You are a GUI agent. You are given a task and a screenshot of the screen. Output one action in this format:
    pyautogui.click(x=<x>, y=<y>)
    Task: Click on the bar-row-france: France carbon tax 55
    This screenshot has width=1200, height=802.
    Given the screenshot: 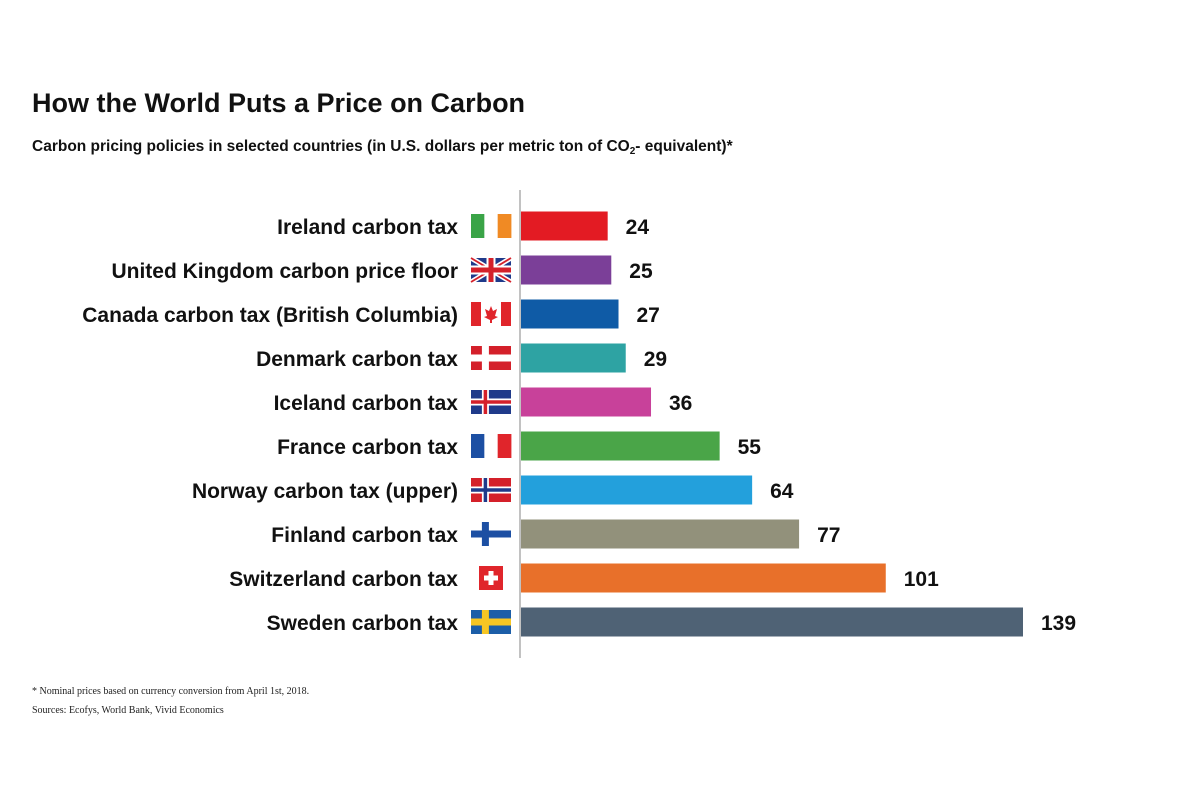 What is the action you would take?
    pyautogui.click(x=519, y=446)
    